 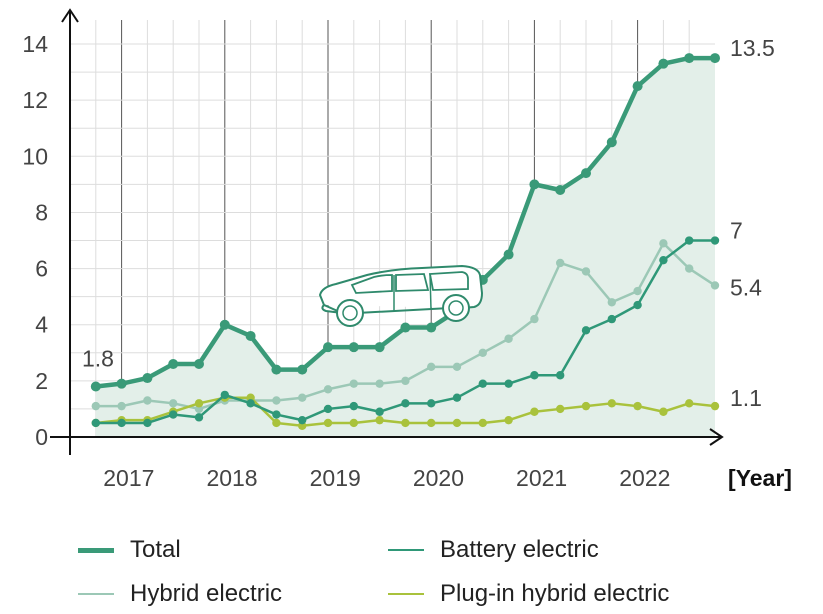 I want to click on y-tick-label: 0, so click(x=41, y=437).